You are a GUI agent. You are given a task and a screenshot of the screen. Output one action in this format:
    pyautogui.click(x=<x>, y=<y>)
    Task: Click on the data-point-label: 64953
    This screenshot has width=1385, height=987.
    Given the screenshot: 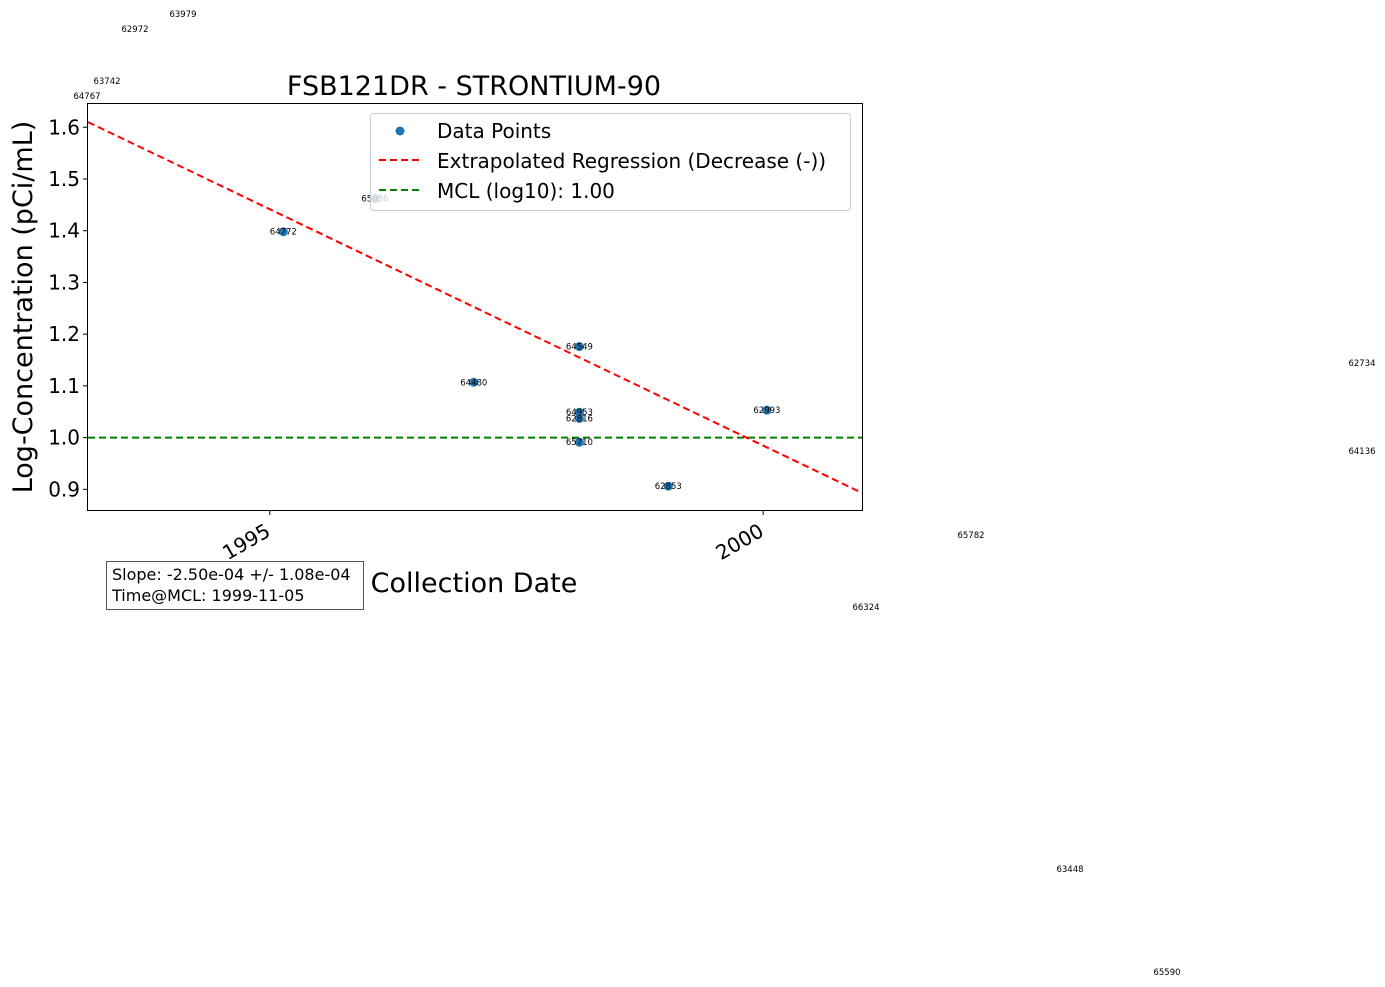 What is the action you would take?
    pyautogui.click(x=579, y=413)
    